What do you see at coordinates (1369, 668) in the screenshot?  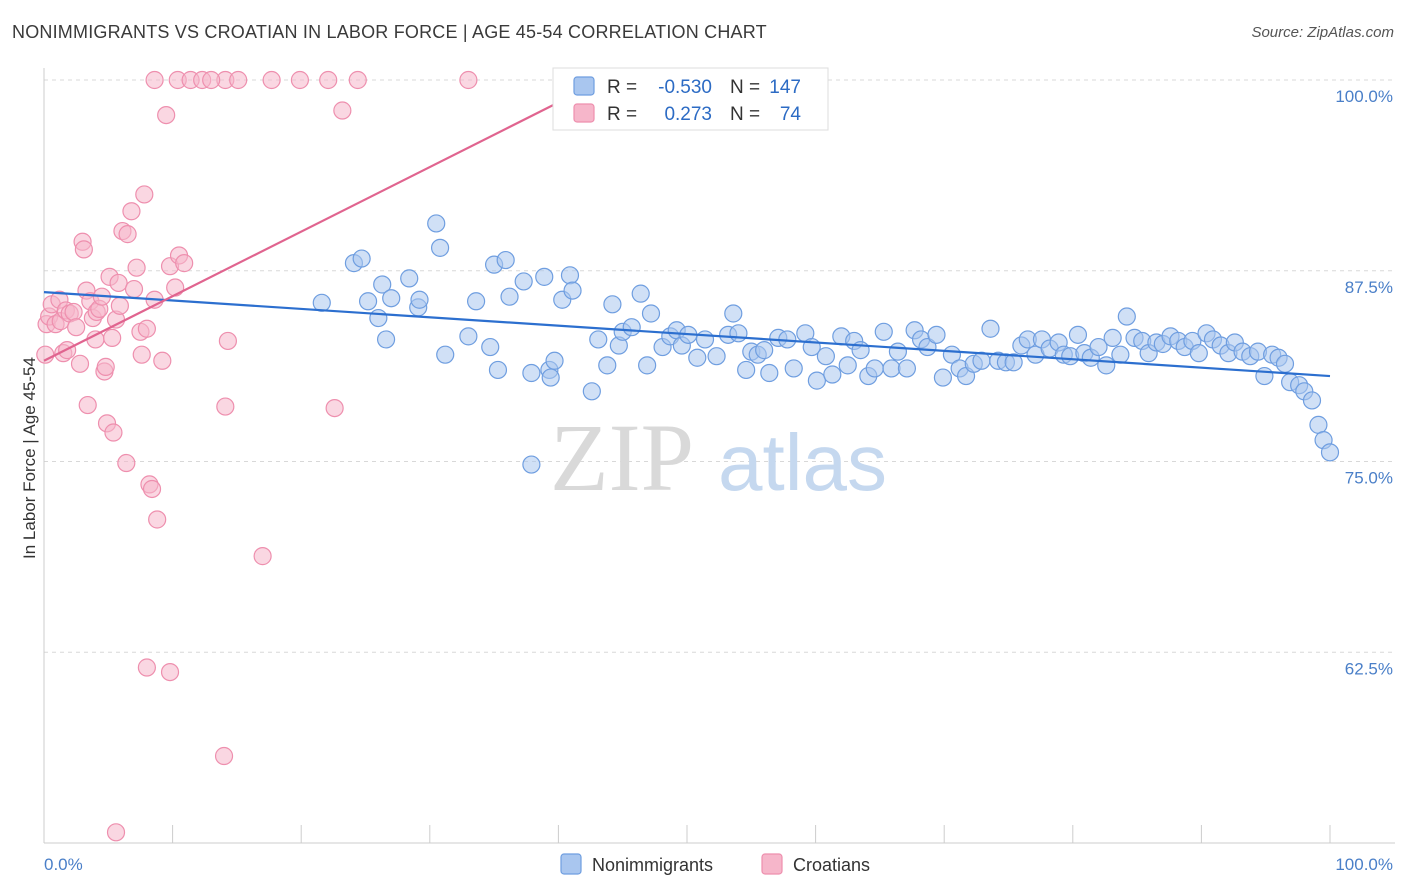 I see `y-tick-label: 62.5%` at bounding box center [1369, 668].